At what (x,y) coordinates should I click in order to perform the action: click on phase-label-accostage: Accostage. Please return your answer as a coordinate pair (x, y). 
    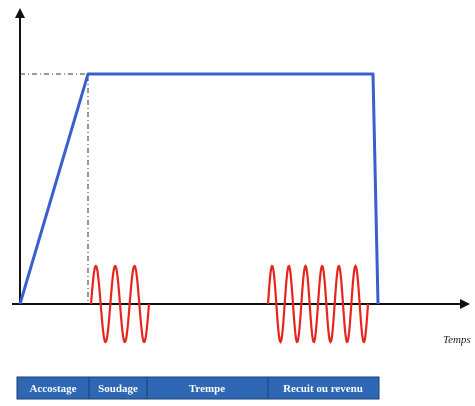
    Looking at the image, I should click on (52, 389).